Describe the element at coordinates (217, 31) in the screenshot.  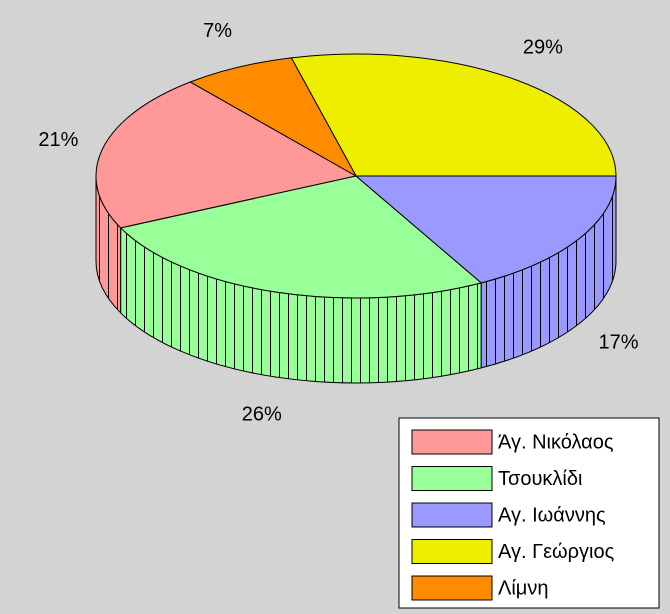
I see `data-label: 7%` at that location.